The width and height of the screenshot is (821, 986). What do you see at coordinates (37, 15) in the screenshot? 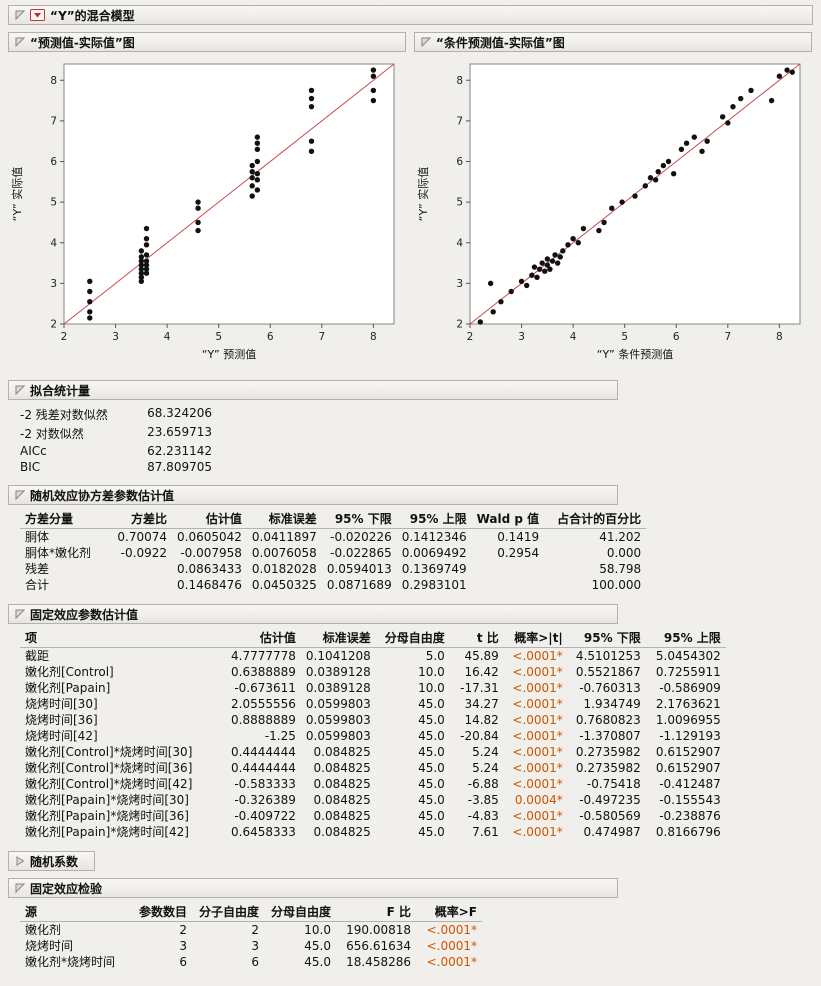
I see `red-triangle-menu-icon` at bounding box center [37, 15].